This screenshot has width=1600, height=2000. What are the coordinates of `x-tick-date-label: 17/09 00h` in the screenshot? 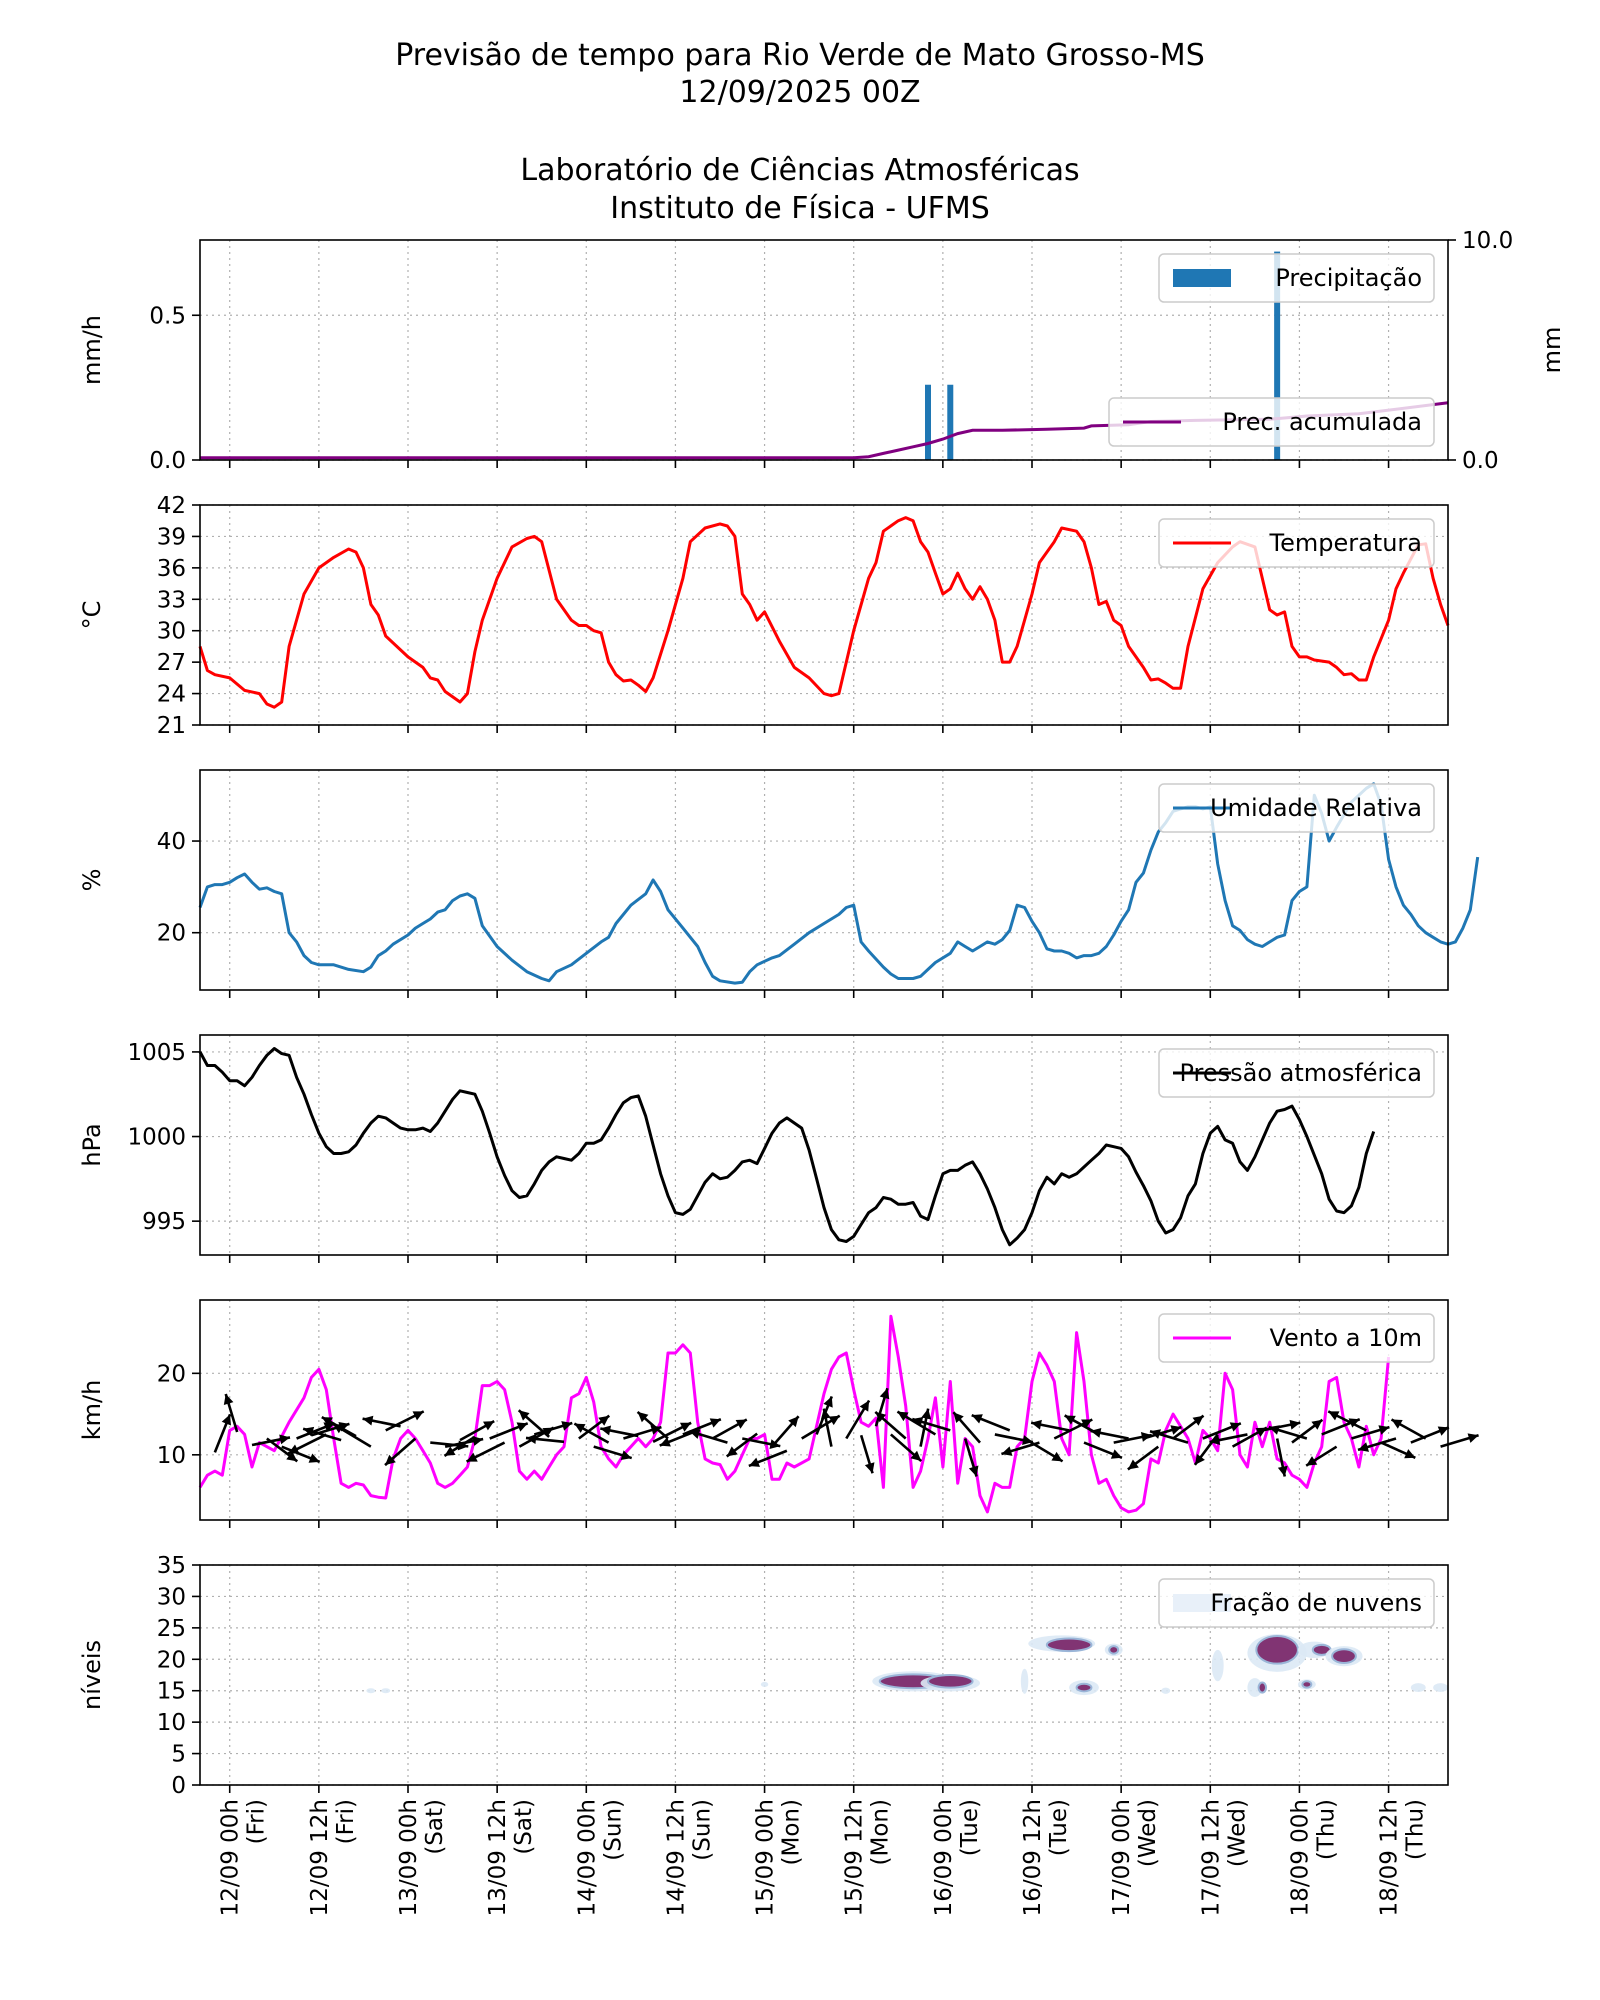 It's located at (1122, 1857).